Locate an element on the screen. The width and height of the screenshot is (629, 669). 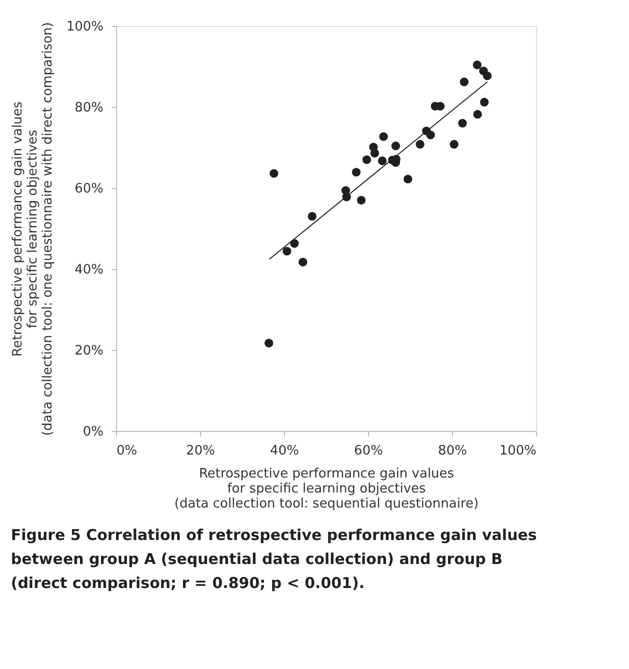
y-tick-label: 20% is located at coordinates (89, 351).